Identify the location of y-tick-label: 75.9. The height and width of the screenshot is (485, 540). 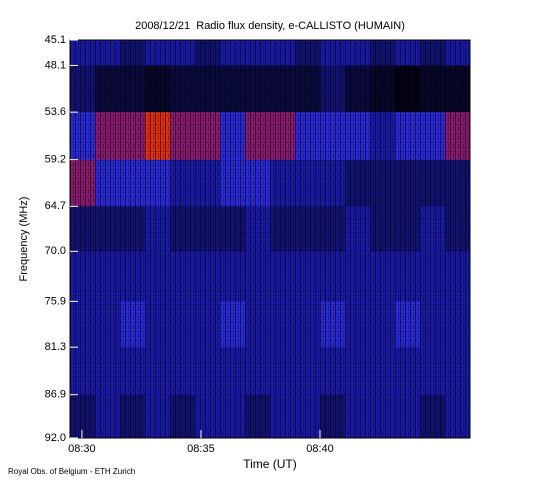
(55, 301).